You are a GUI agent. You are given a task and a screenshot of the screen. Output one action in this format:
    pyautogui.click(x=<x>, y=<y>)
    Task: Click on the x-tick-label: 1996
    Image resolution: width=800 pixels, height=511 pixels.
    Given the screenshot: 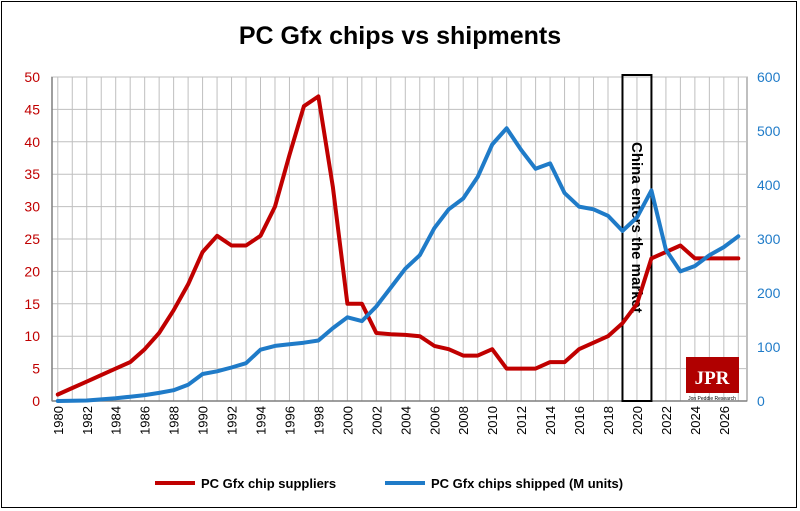 What is the action you would take?
    pyautogui.click(x=289, y=420)
    